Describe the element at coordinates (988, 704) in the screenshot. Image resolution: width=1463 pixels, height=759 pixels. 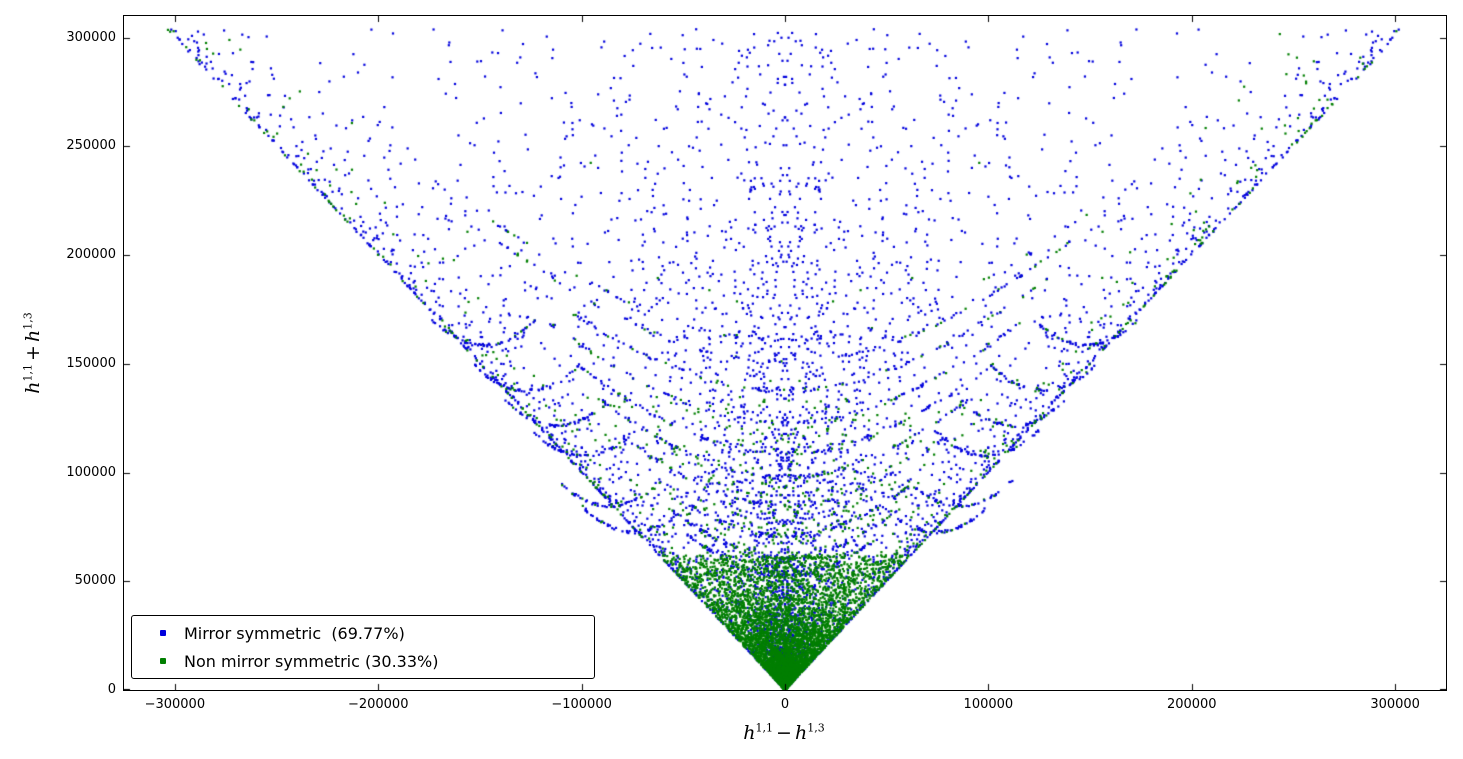
I see `x-tick-label: 100000` at that location.